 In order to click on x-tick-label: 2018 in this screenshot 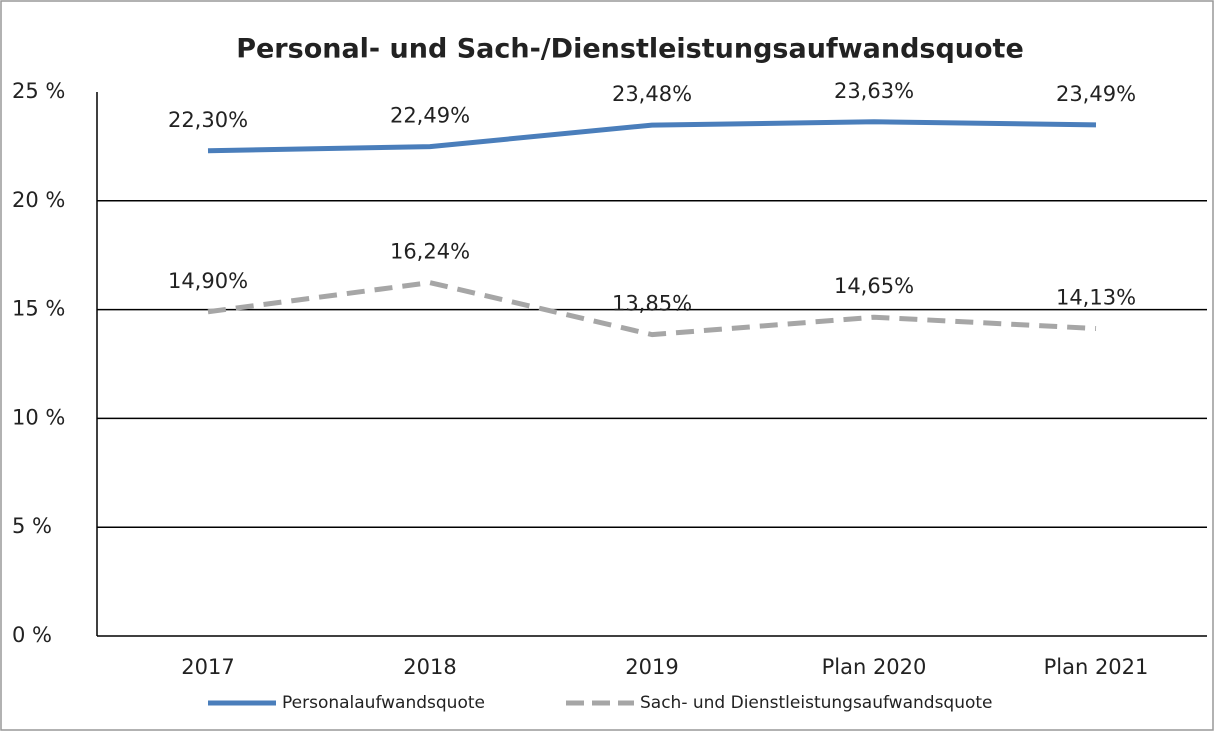, I will do `click(429, 667)`.